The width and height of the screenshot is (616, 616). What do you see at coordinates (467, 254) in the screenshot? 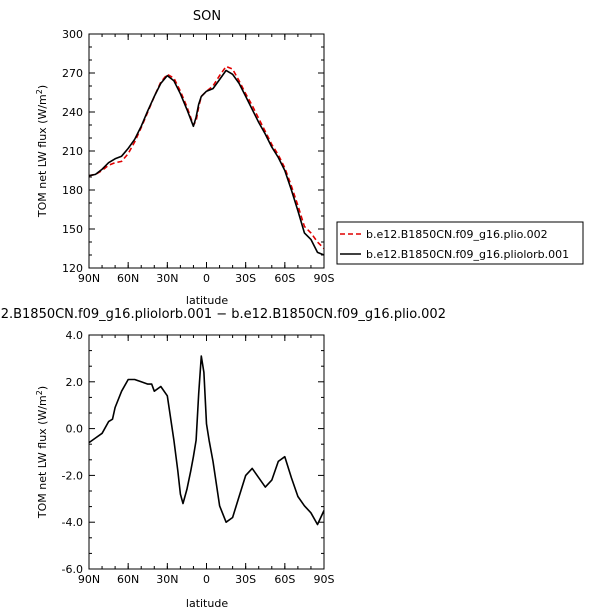
I see `legend-label-pliolorb: b.e12.B1850CN.f09_g16.pliolorb.001` at bounding box center [467, 254].